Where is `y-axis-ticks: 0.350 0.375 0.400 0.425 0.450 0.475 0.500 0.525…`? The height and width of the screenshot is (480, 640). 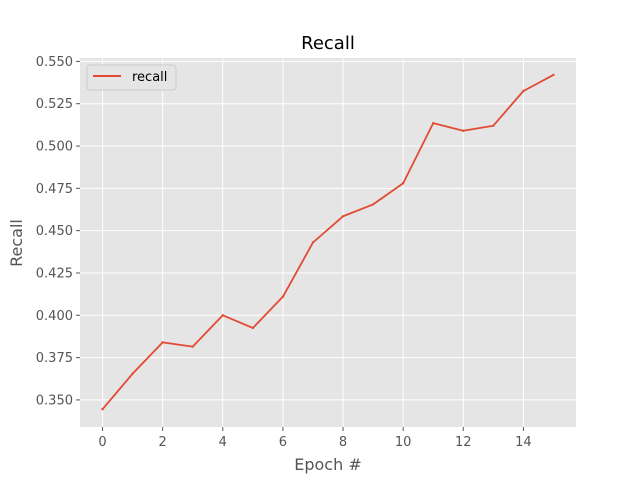
y-axis-ticks: 0.350 0.375 0.400 0.425 0.450 0.475 0.500 0.525… is located at coordinates (58, 231).